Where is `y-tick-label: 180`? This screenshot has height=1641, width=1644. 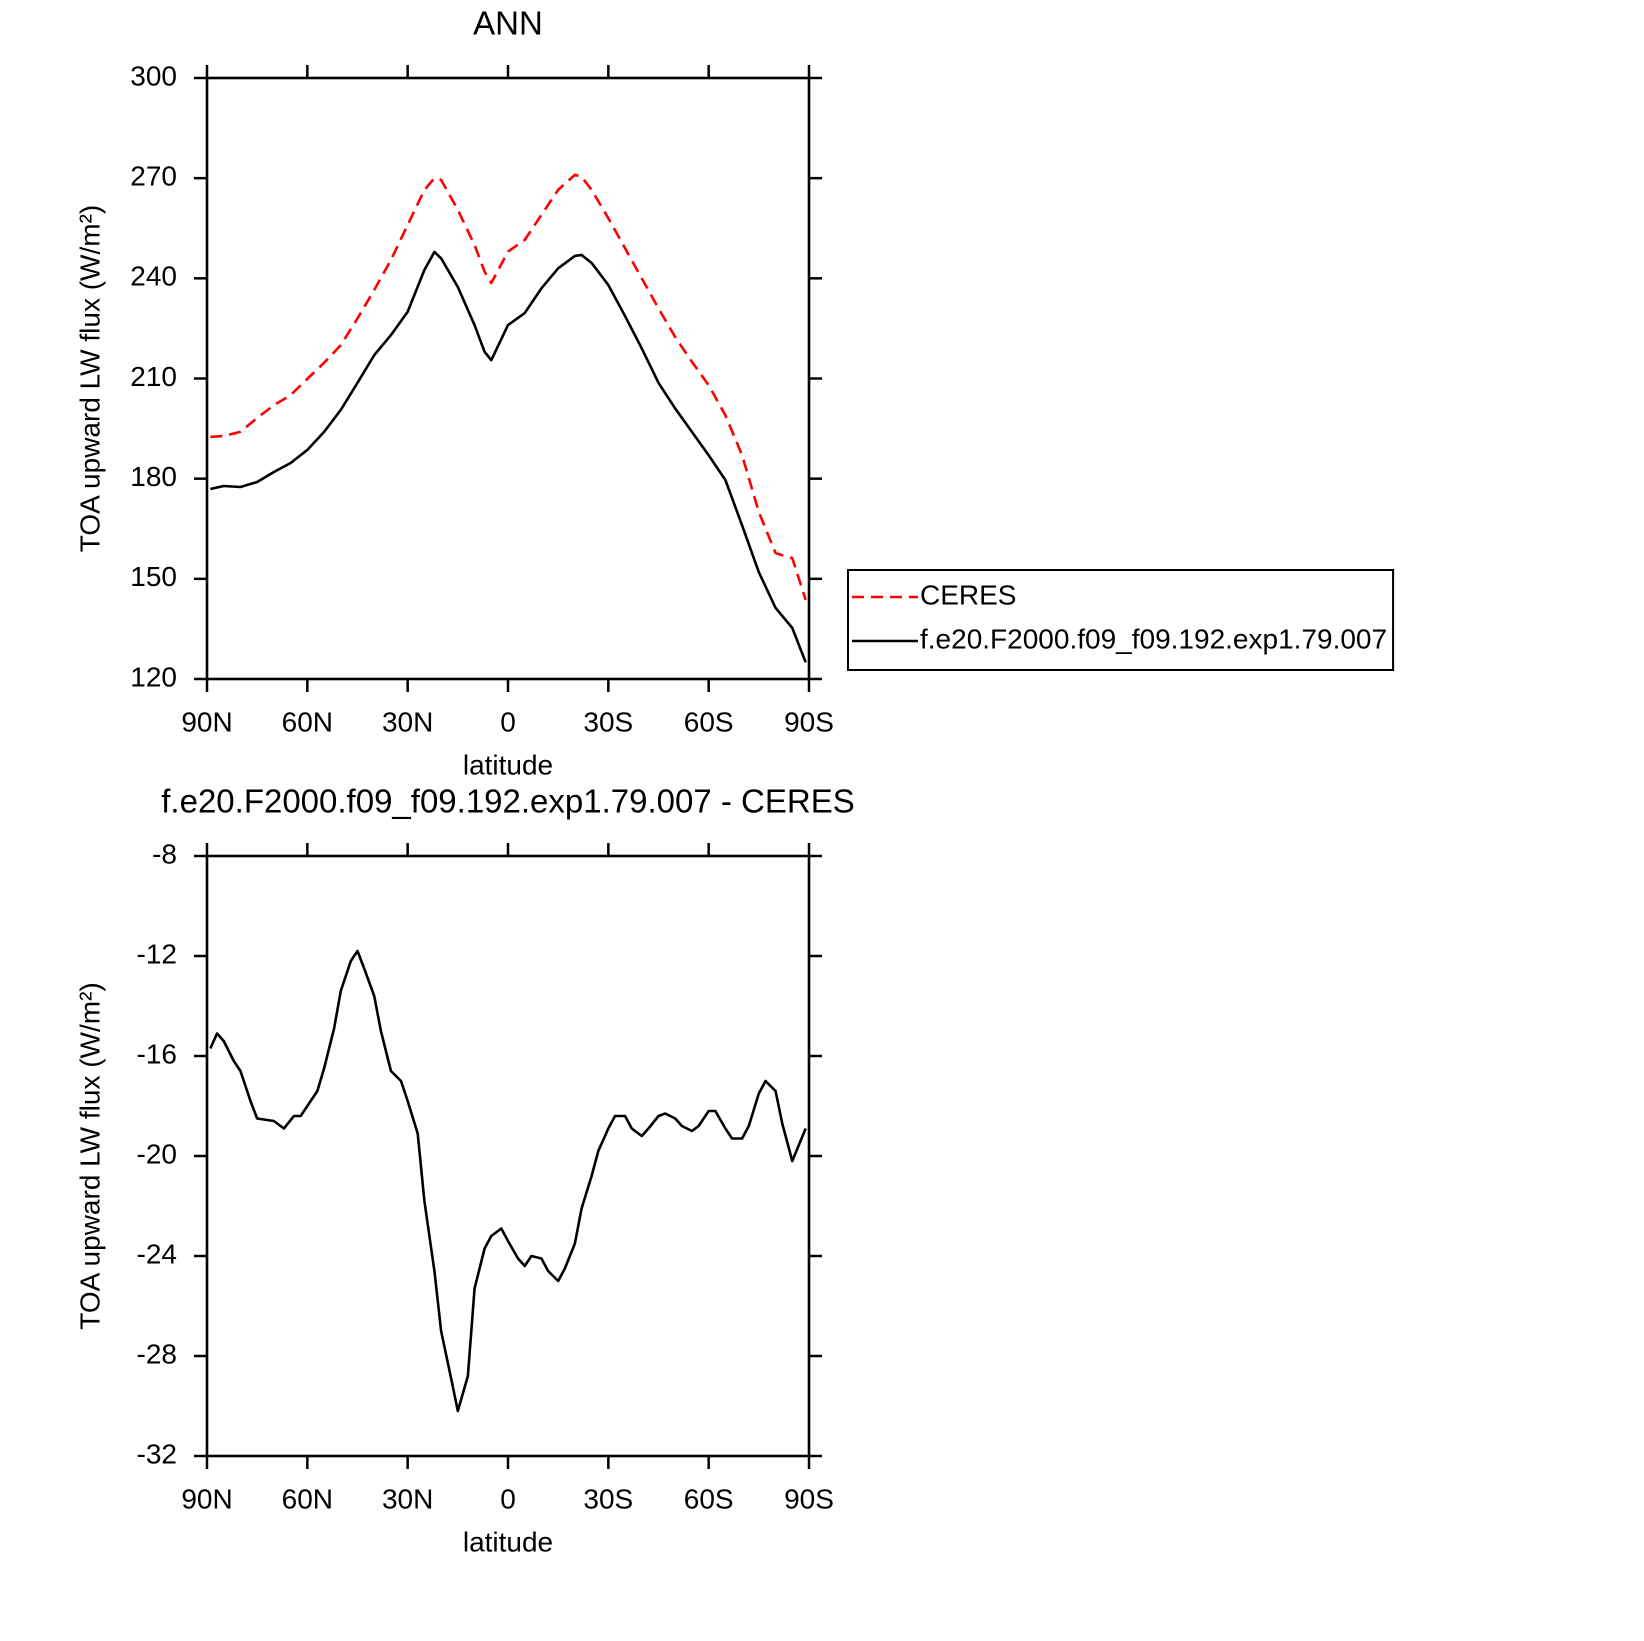 y-tick-label: 180 is located at coordinates (153, 476).